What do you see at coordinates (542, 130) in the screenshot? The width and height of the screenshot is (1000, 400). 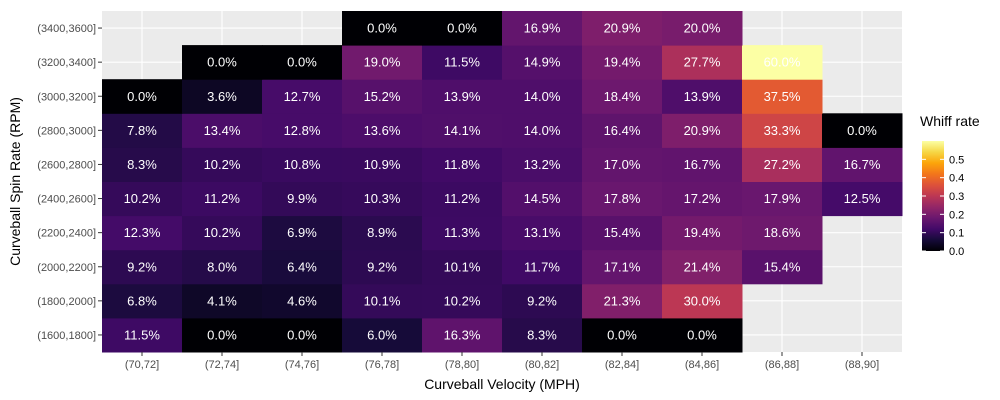 I see `cell-value-label: 14.0%` at bounding box center [542, 130].